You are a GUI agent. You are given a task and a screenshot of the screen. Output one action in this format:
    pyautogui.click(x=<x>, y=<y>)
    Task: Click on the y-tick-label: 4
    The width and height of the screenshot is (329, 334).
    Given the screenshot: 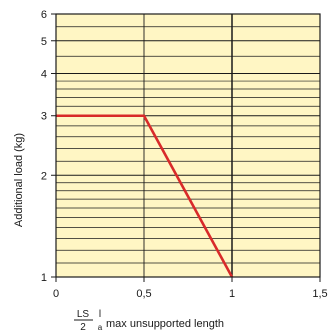 What is the action you would take?
    pyautogui.click(x=44, y=75)
    